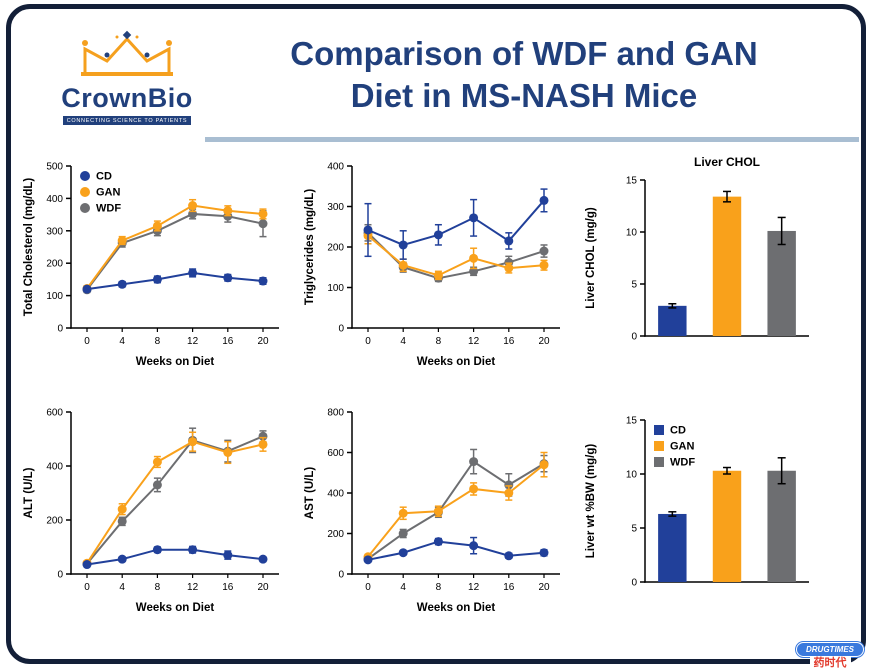 This screenshot has height=670, width=872. Describe the element at coordinates (830, 663) in the screenshot. I see `drugtimes-cn-label: 药时代` at that location.